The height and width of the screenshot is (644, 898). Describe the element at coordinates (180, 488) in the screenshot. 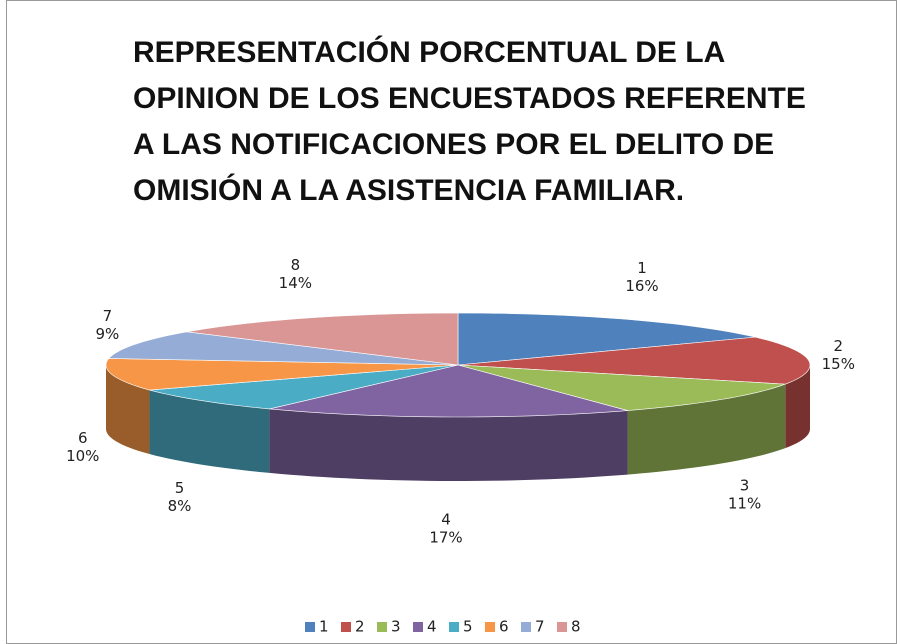

I see `data-label-category: 5` at that location.